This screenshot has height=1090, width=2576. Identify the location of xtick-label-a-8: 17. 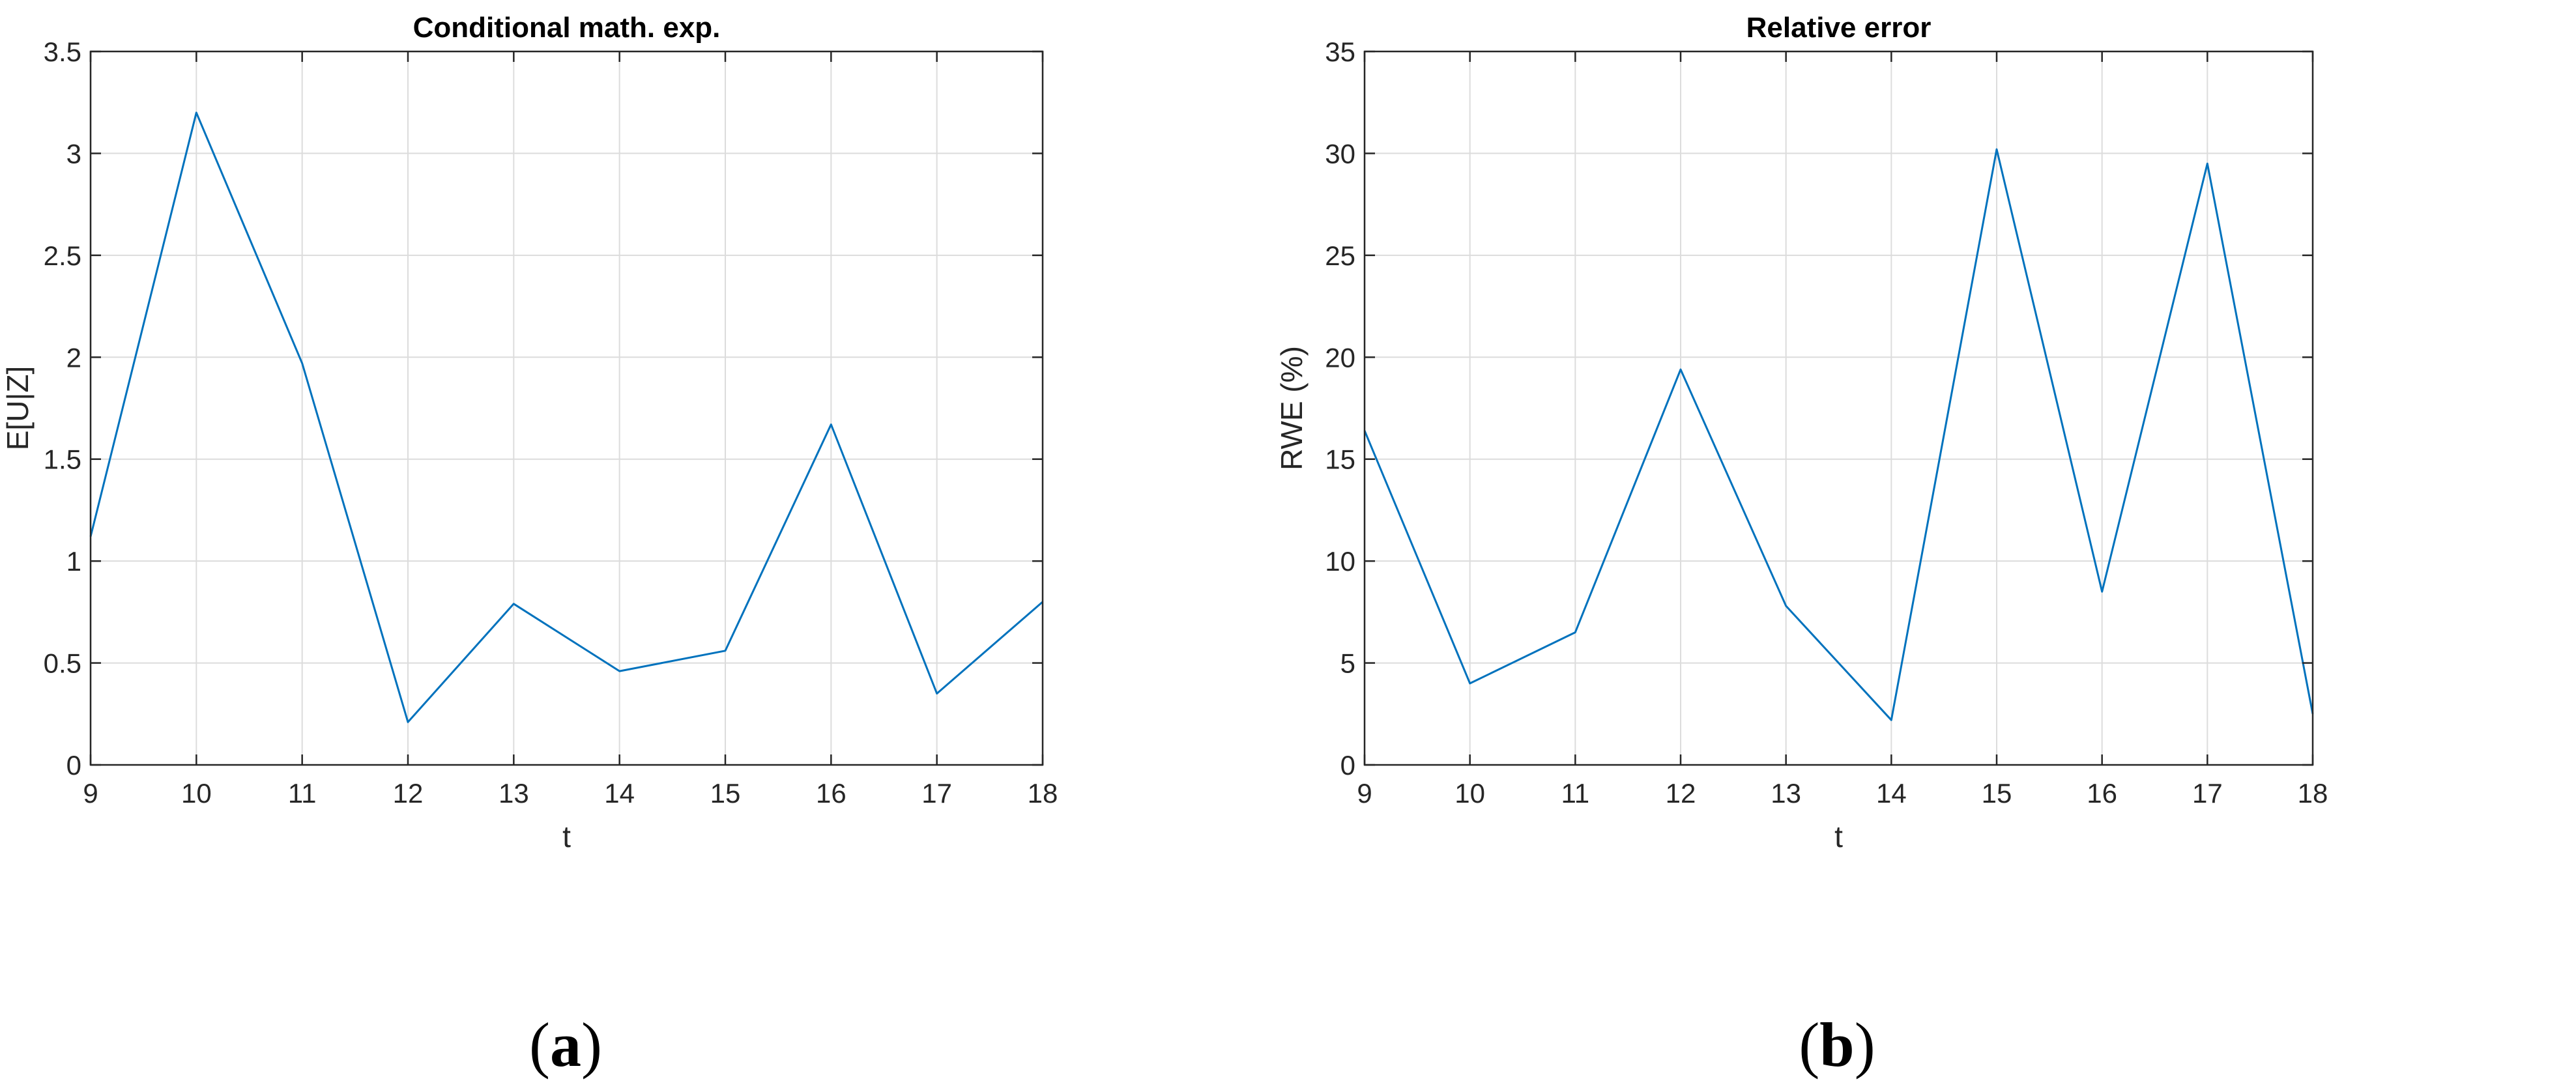
(936, 794).